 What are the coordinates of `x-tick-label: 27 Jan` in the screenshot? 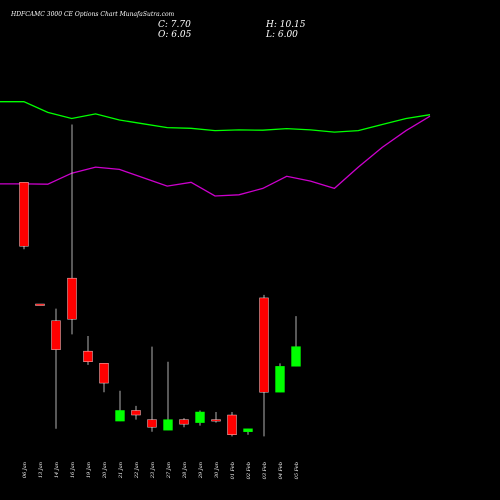 It's located at (169, 470).